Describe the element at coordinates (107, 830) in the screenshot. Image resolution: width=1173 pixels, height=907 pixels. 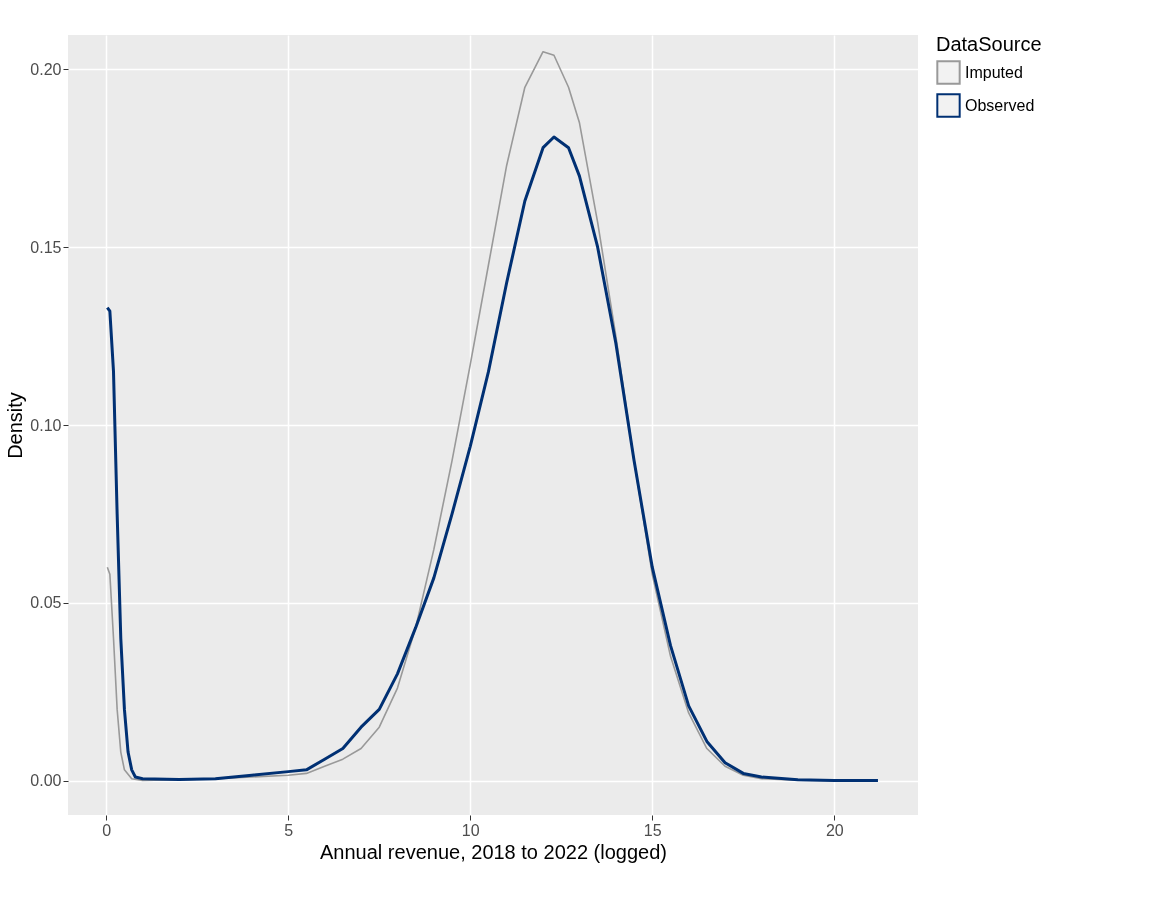
I see `x-tick-label: 0` at that location.